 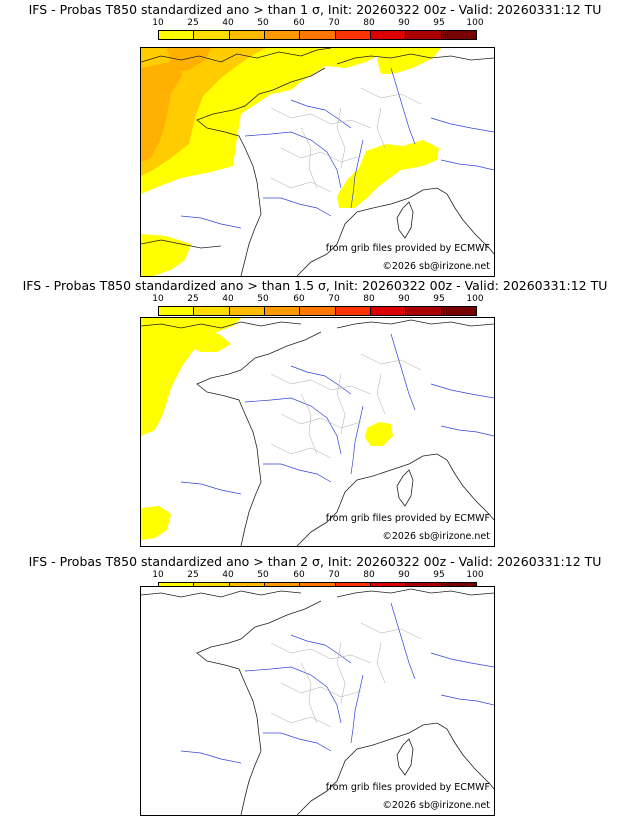 What do you see at coordinates (409, 61) in the screenshot?
I see `prob-fill-yellow-northeast` at bounding box center [409, 61].